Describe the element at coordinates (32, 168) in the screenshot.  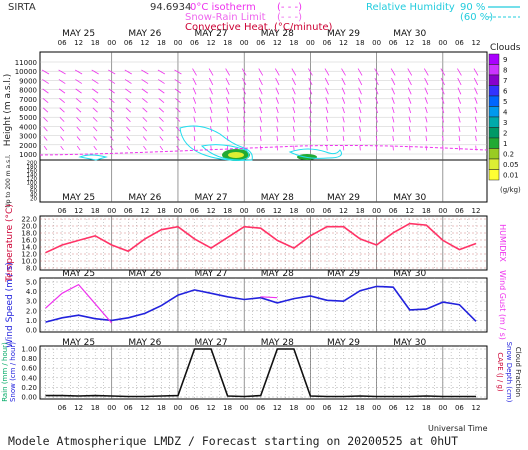
I see `clouds-ytick-low: 180` at that location.